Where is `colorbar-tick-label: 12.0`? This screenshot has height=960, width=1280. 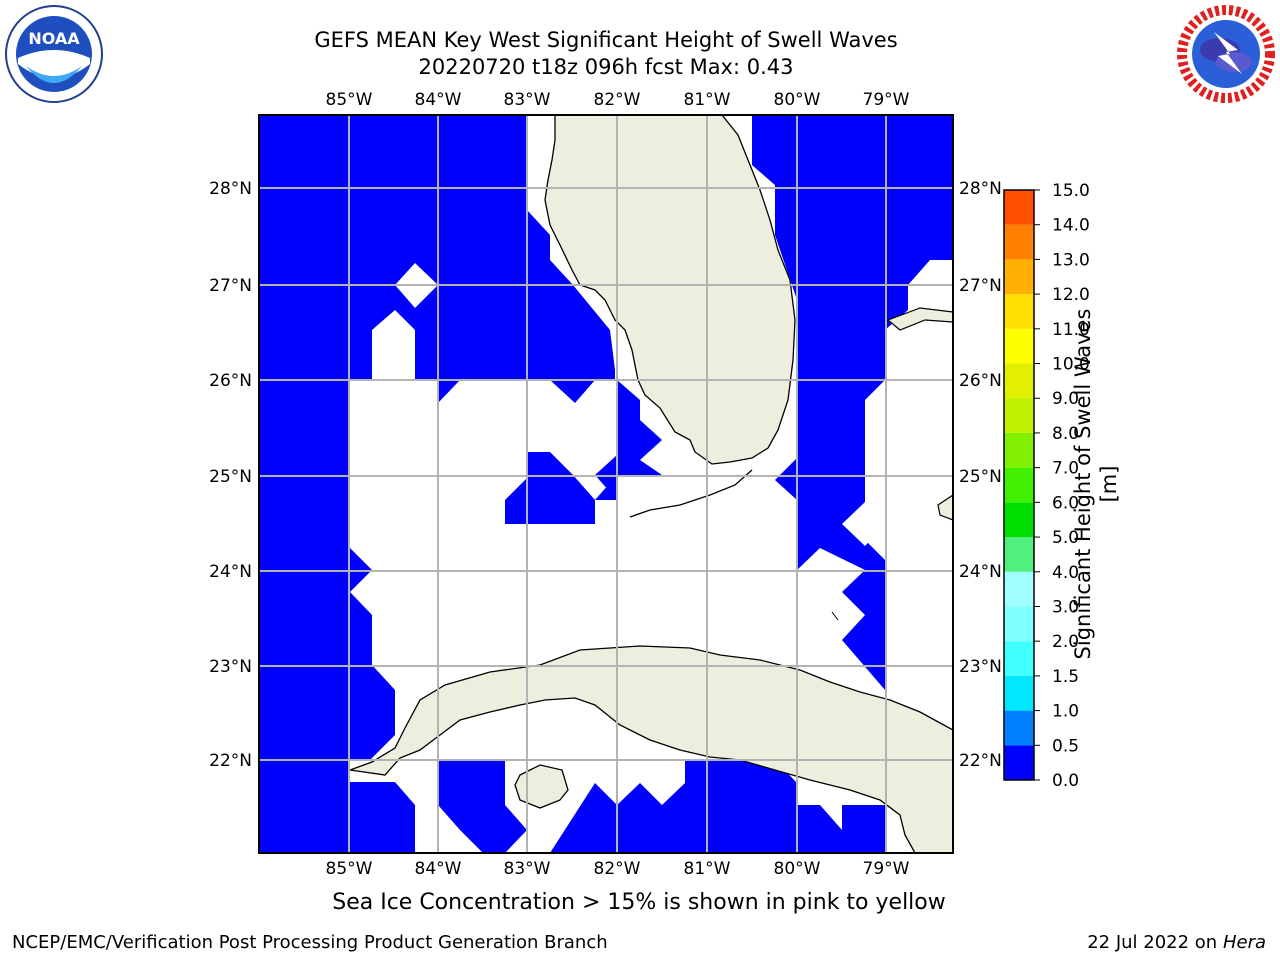 colorbar-tick-label: 12.0 is located at coordinates (1071, 295).